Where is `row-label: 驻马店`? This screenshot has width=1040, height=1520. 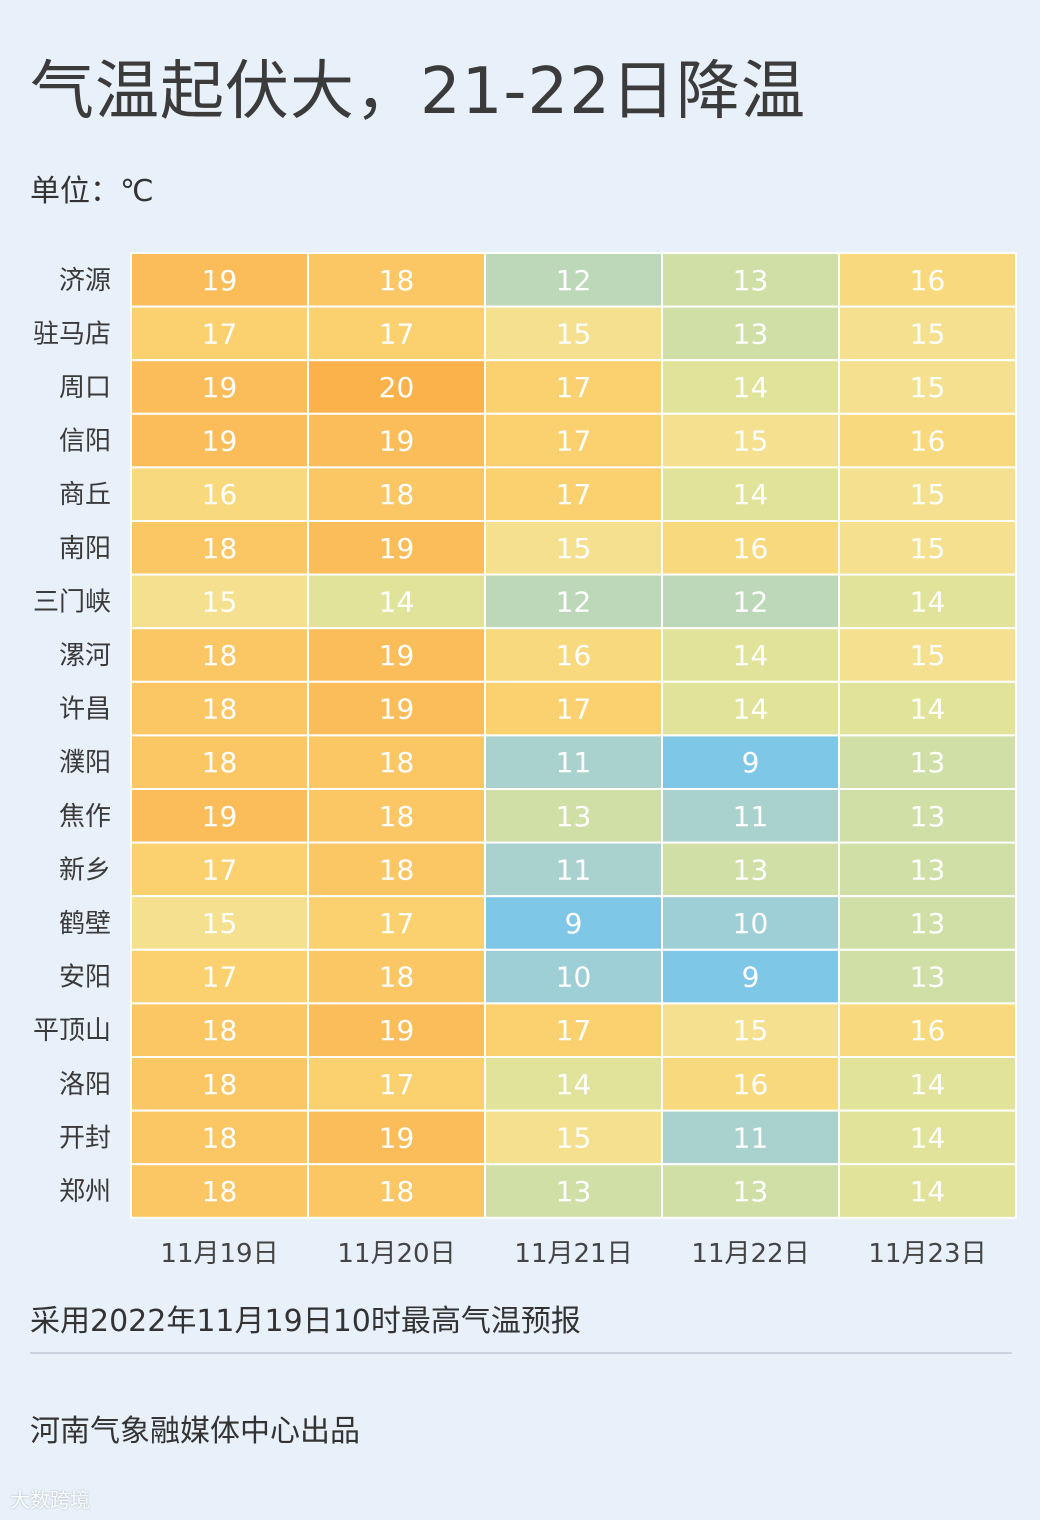
row-label: 驻马店 is located at coordinates (72, 334).